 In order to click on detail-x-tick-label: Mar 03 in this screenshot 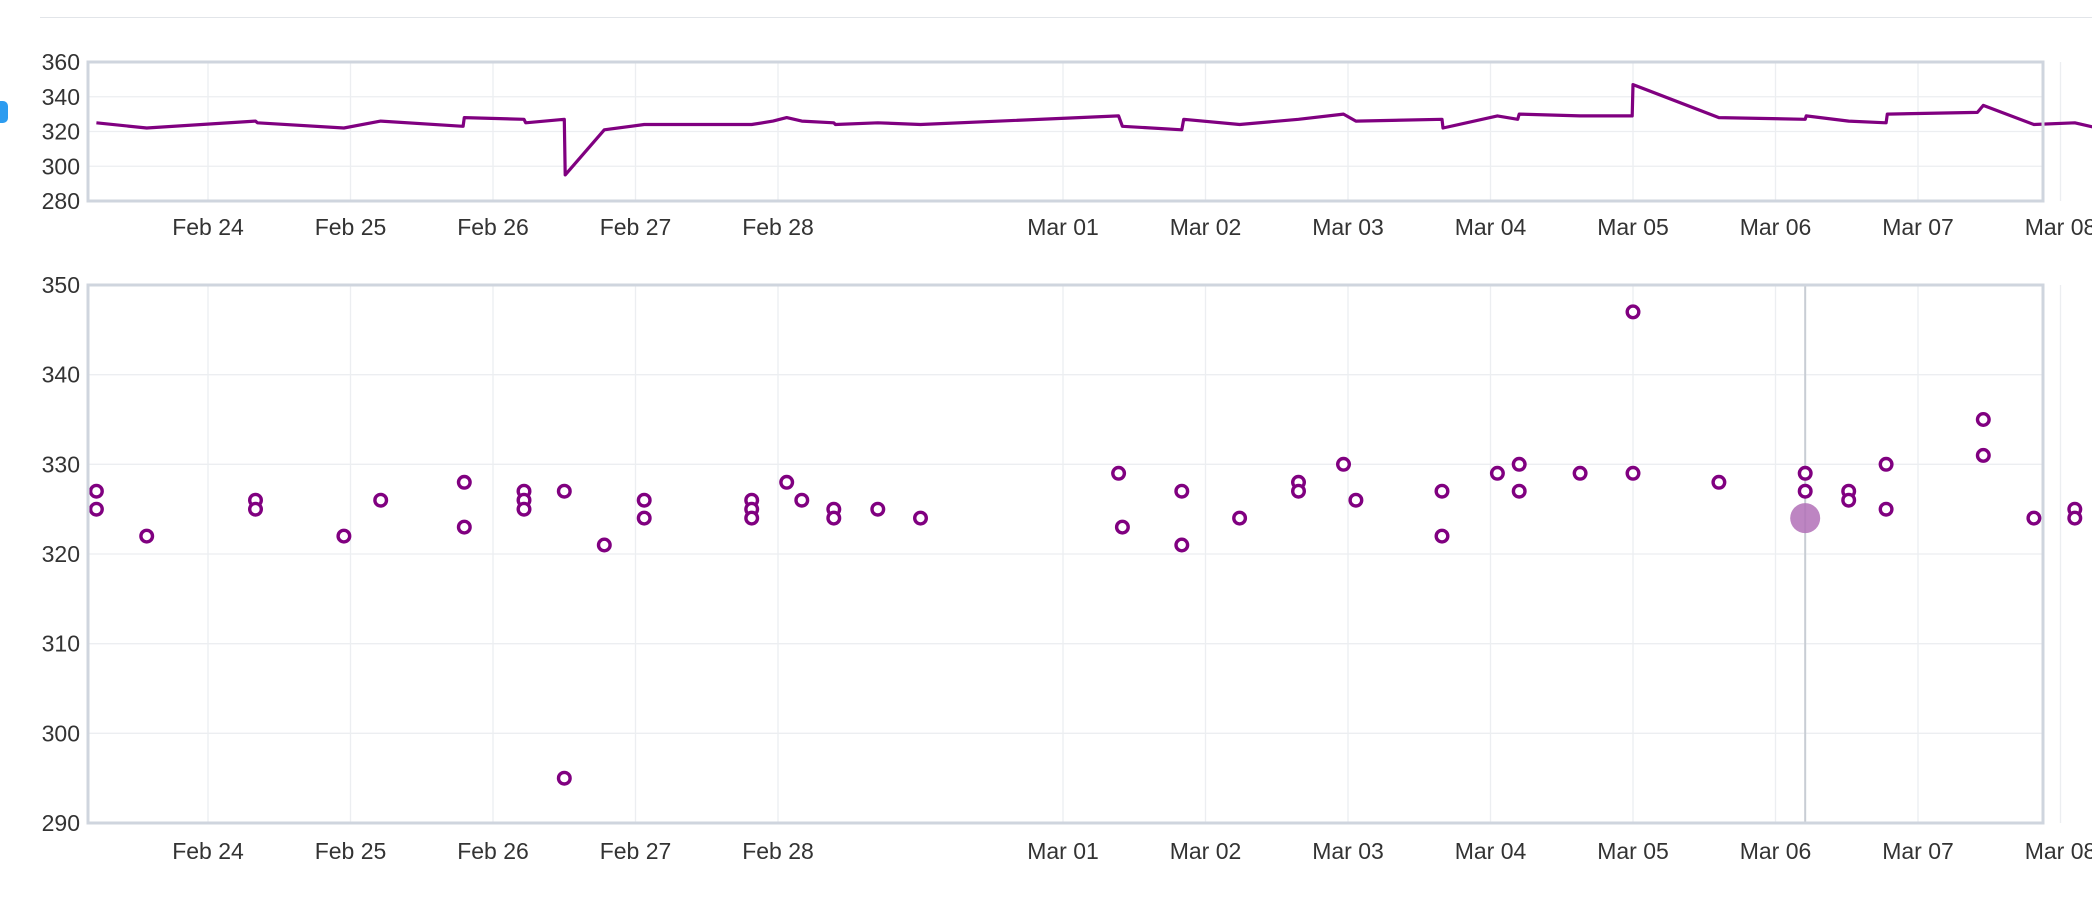, I will do `click(1348, 851)`.